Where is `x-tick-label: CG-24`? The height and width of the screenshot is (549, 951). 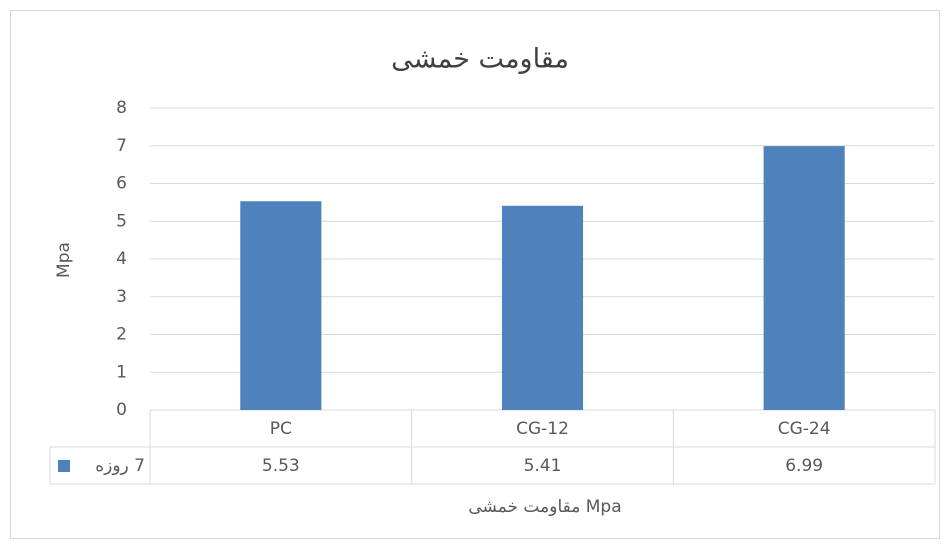
x-tick-label: CG-24 is located at coordinates (804, 429).